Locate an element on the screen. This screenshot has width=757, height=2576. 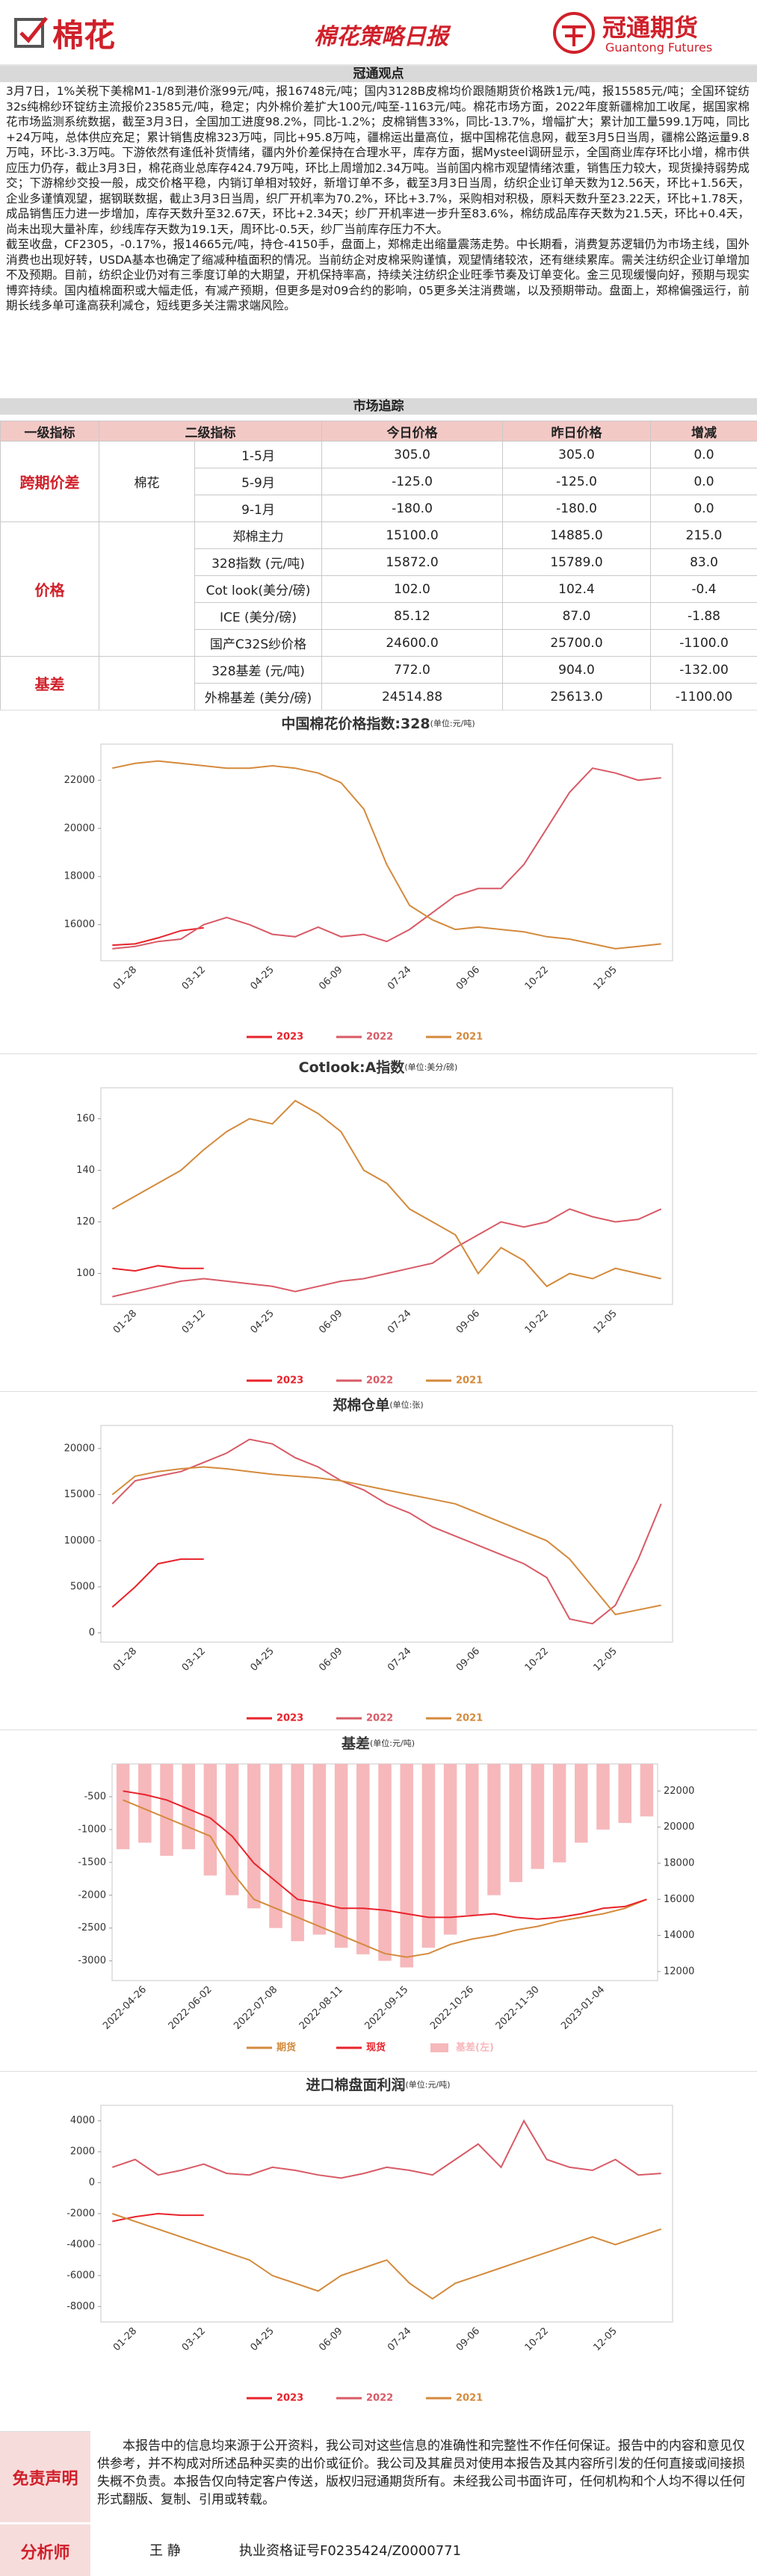
value: 25700.0 is located at coordinates (576, 643).